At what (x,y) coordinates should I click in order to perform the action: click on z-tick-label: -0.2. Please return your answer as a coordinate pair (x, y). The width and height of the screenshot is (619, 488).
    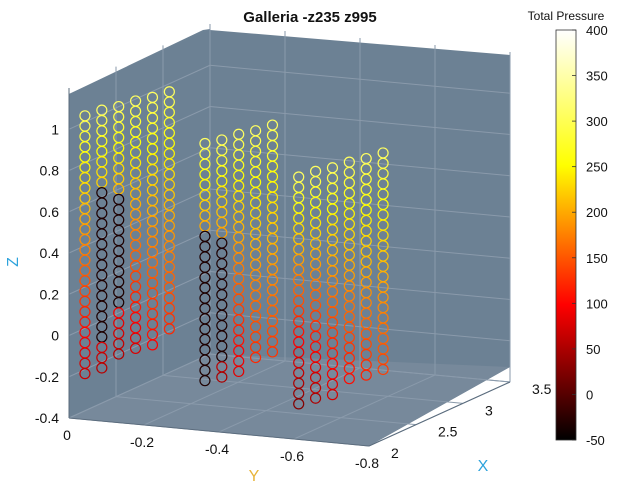
    Looking at the image, I should click on (47, 377).